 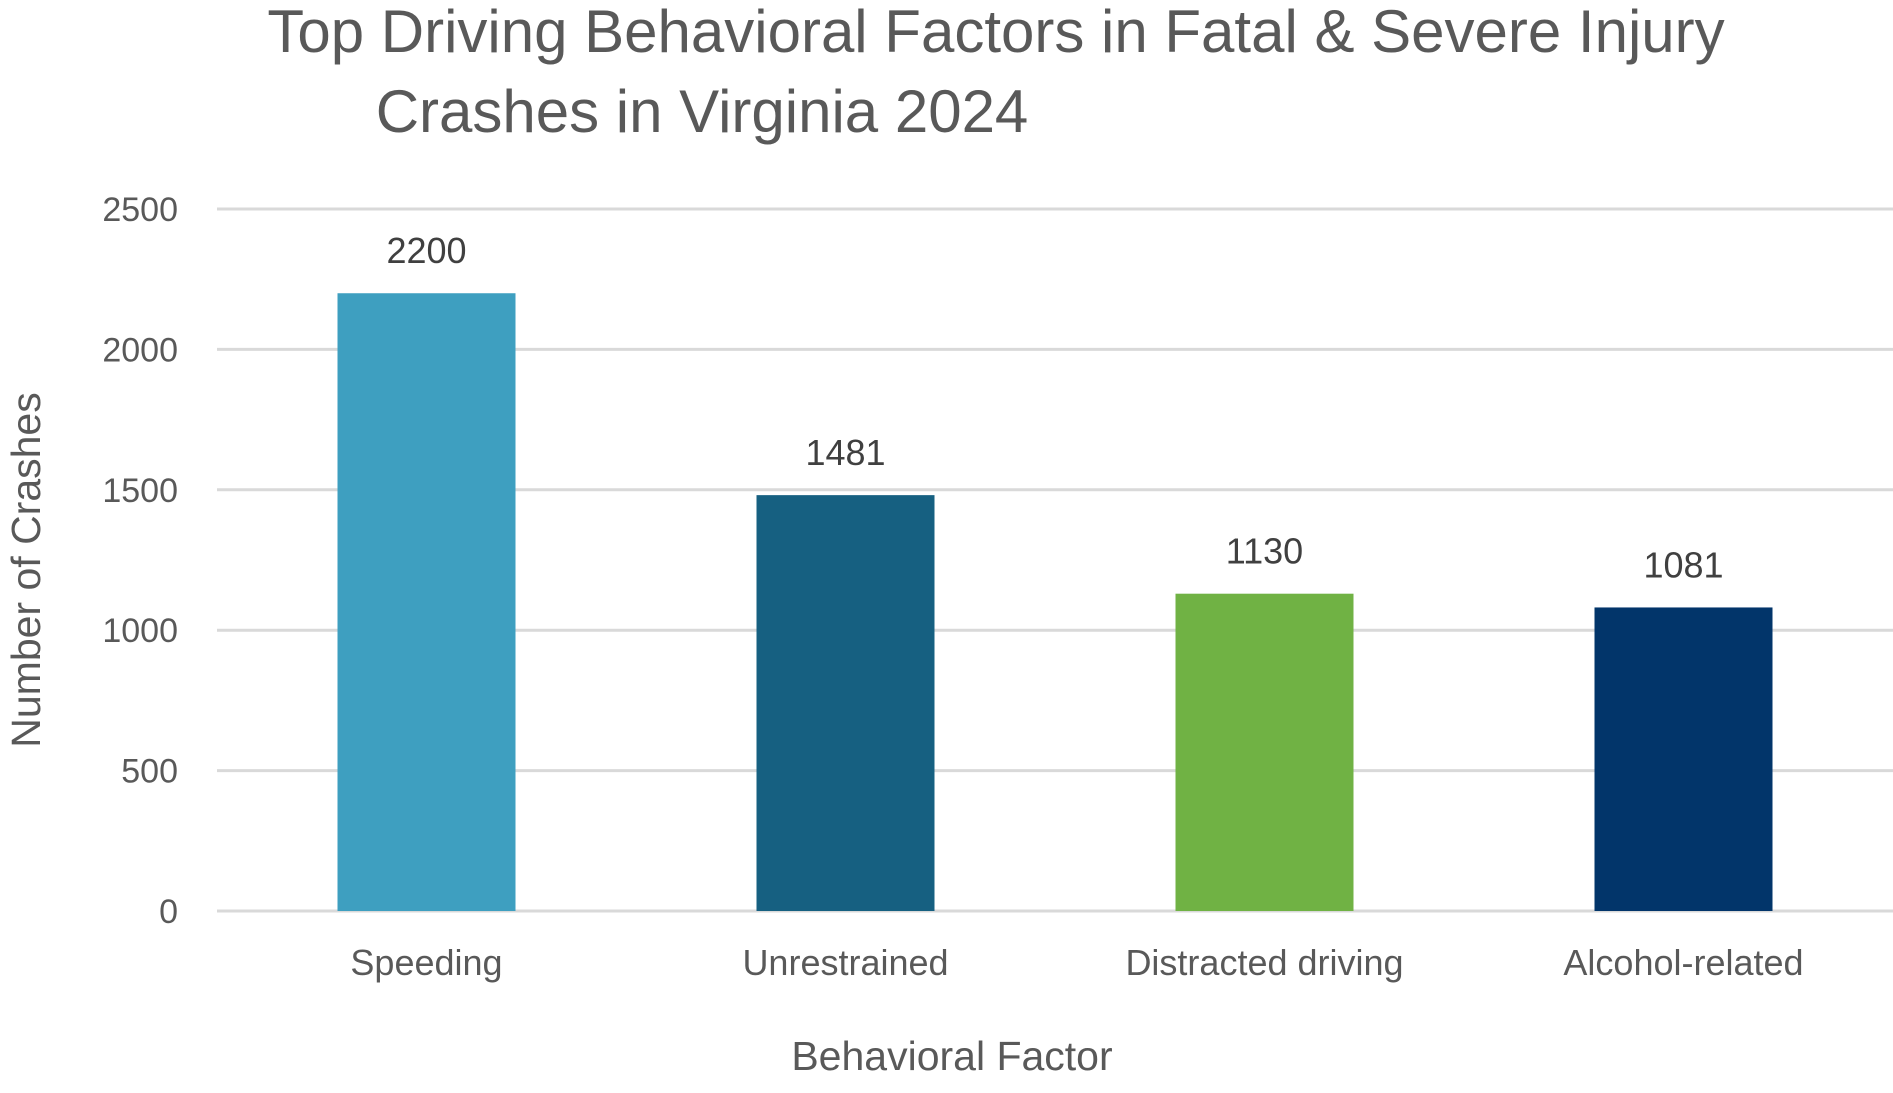 What do you see at coordinates (149, 772) in the screenshot?
I see `y-tick-label: 500` at bounding box center [149, 772].